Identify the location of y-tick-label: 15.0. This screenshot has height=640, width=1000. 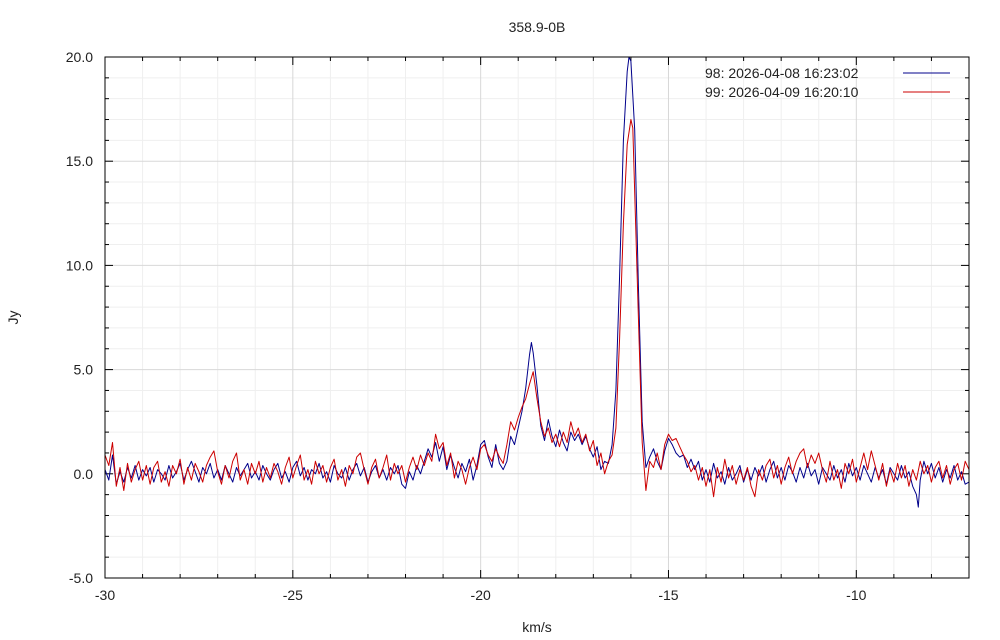
(79, 161).